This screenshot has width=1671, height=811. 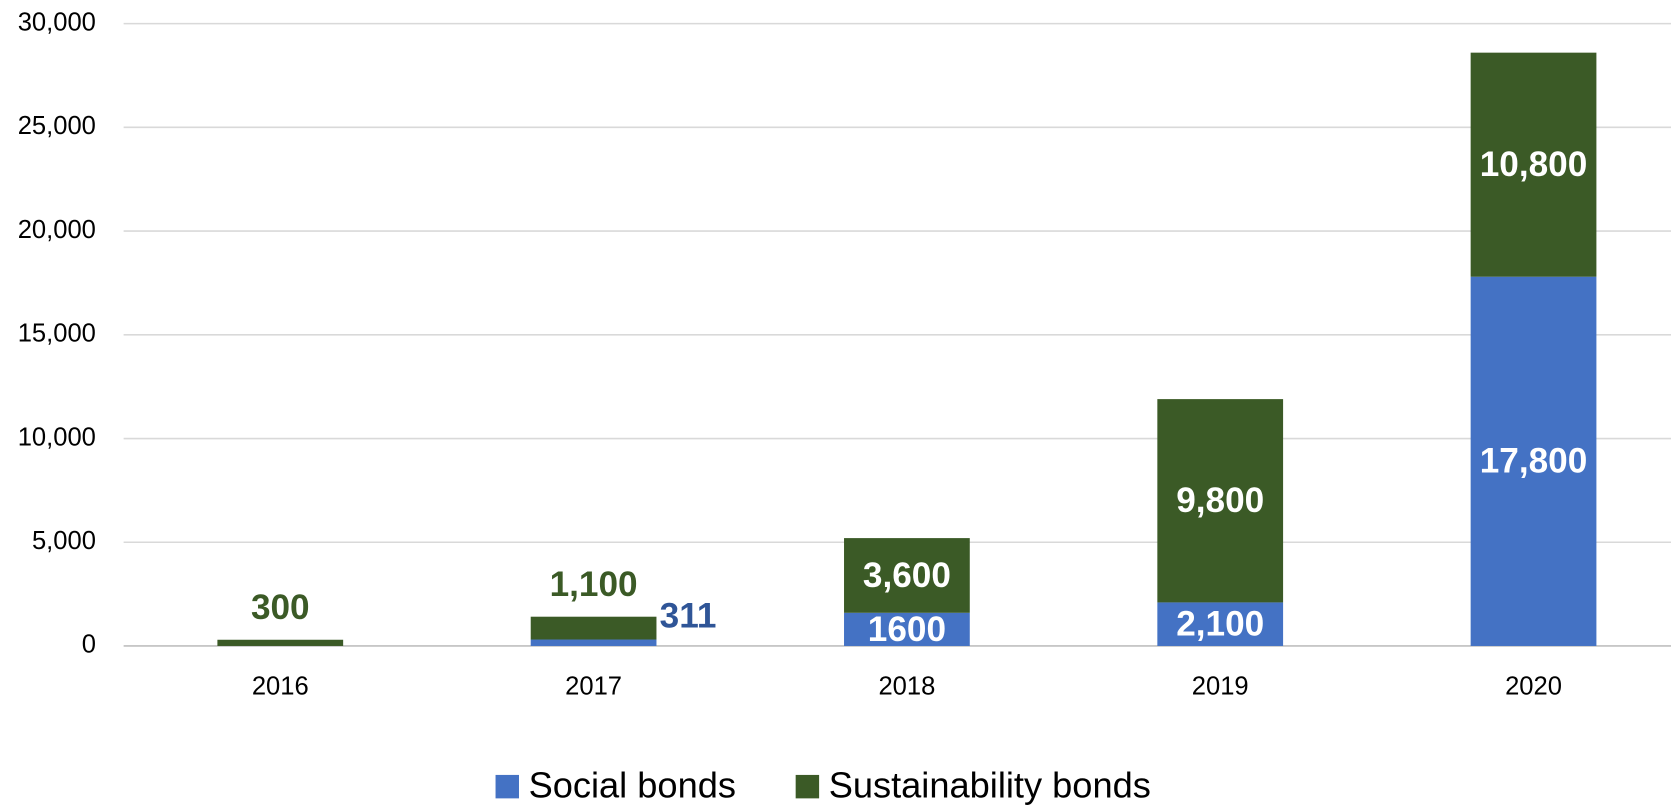 I want to click on x-tick-label: 2020, so click(x=1533, y=686).